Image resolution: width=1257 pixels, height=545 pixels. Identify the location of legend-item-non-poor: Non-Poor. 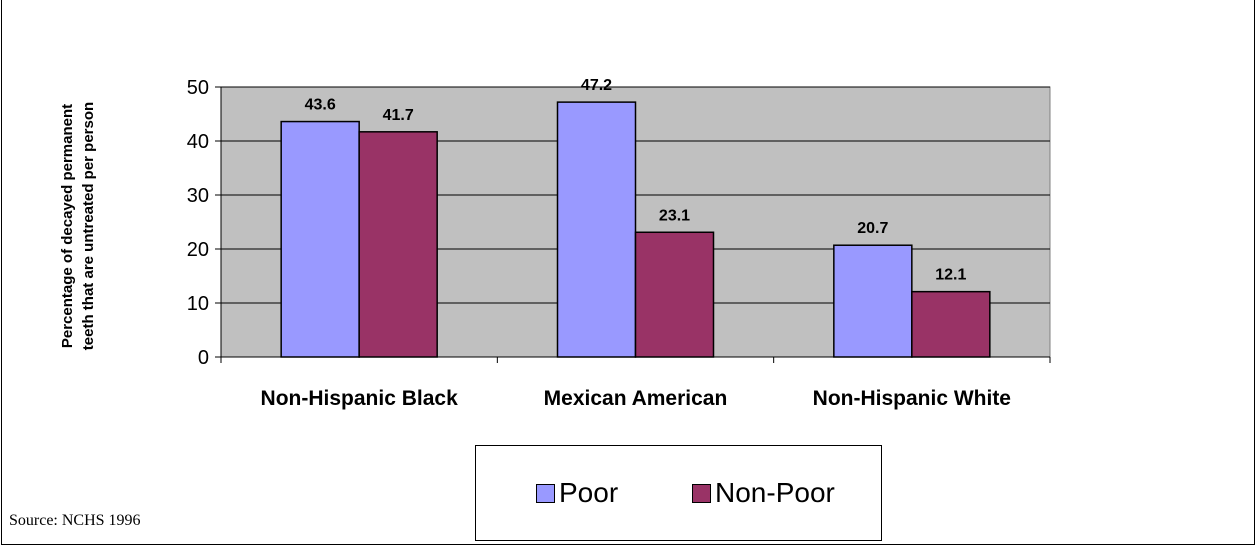
(763, 493).